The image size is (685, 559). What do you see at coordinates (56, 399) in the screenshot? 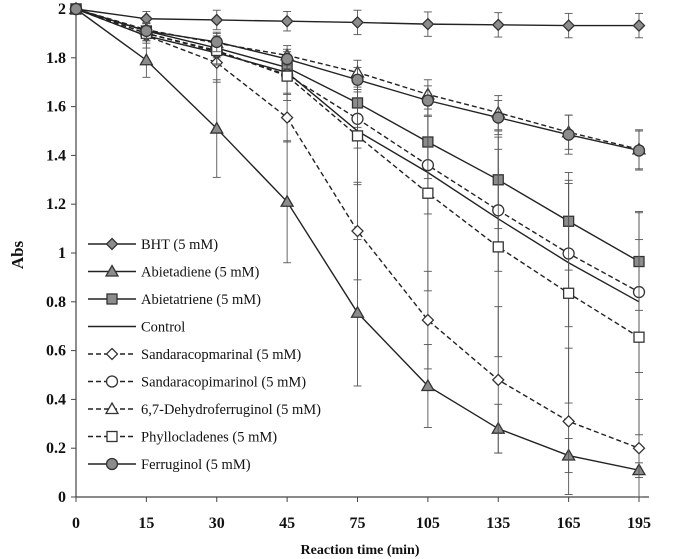
I see `y-tick-label: 0.4` at bounding box center [56, 399].